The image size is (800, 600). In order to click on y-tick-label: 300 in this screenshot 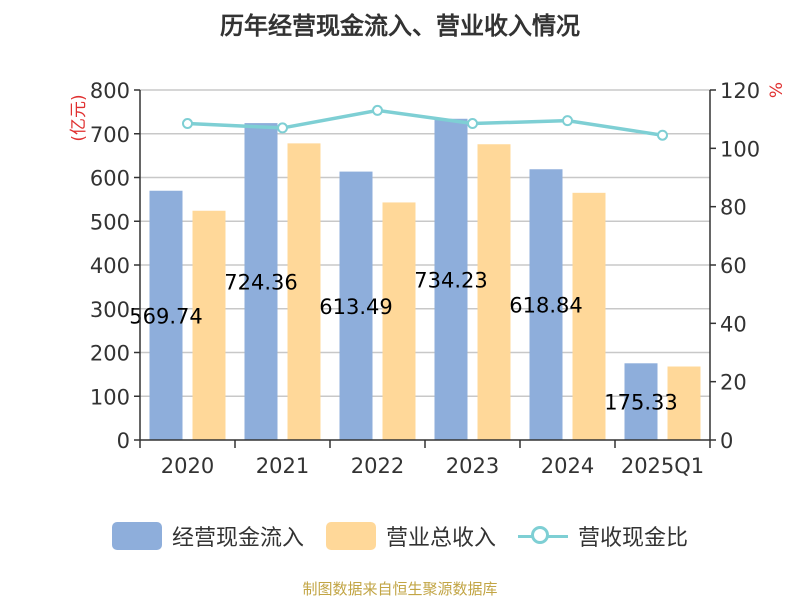, I will do `click(110, 310)`.